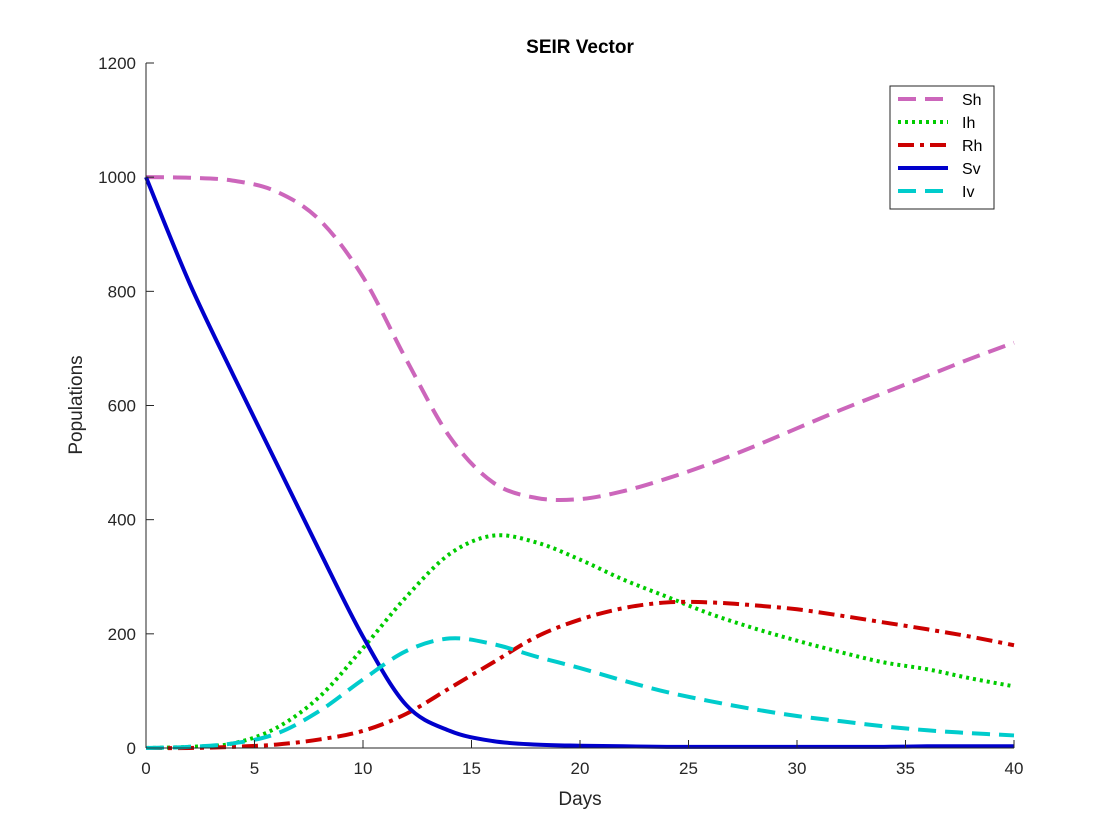 This screenshot has width=1120, height=840. What do you see at coordinates (580, 47) in the screenshot?
I see `chart-title: SEIR Vector` at bounding box center [580, 47].